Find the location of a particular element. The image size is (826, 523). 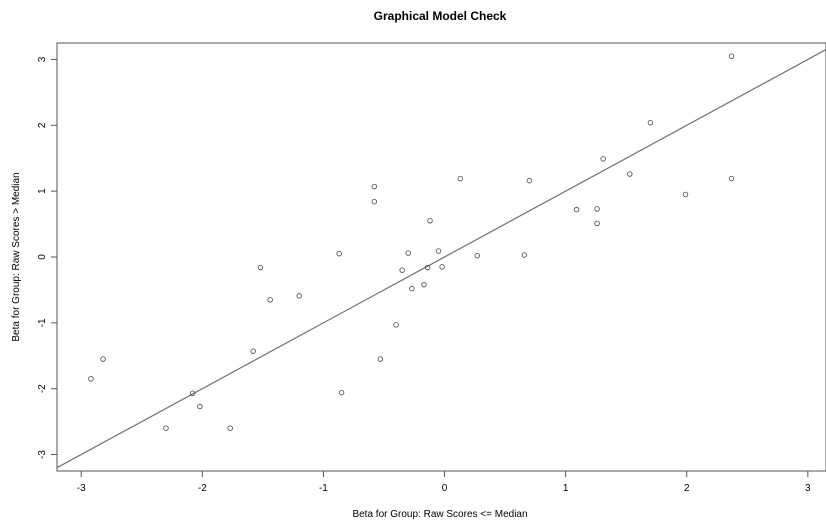

y-tick-label: 1 is located at coordinates (42, 191).